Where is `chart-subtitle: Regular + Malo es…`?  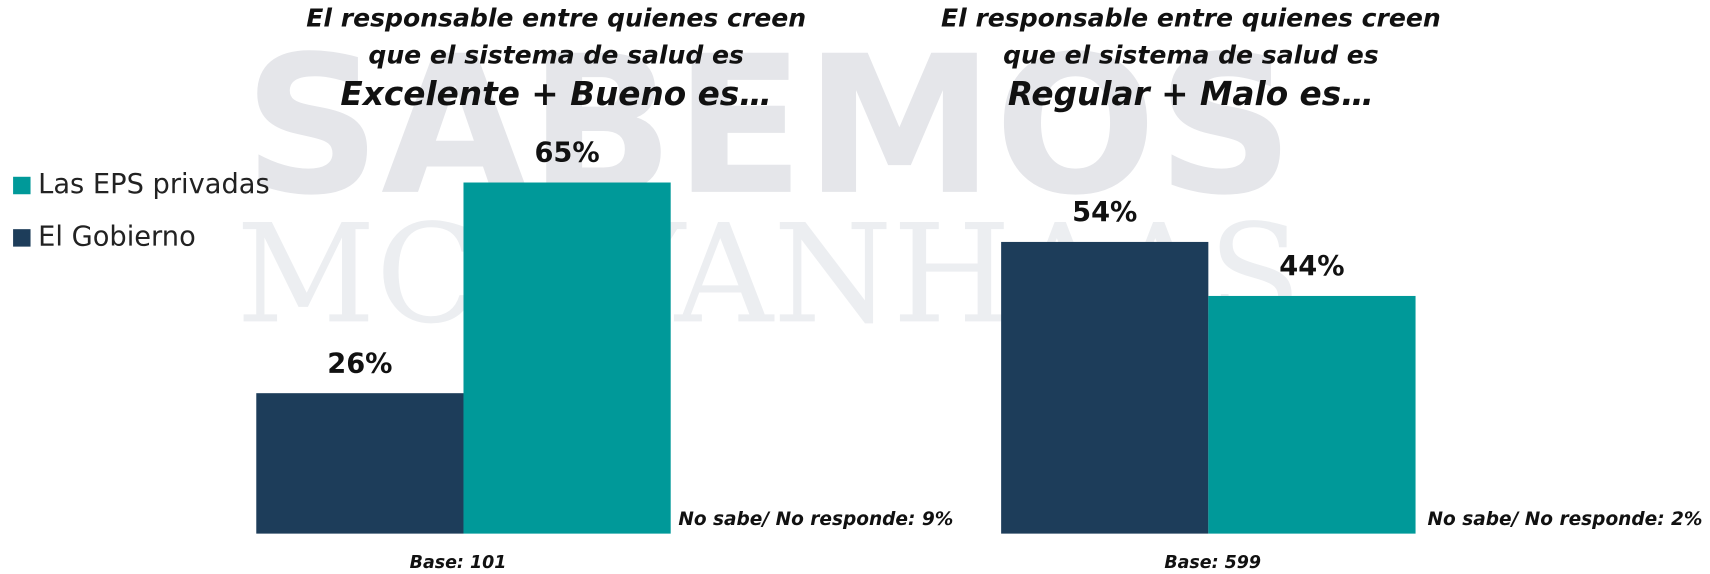
chart-subtitle: Regular + Malo es… is located at coordinates (1191, 94).